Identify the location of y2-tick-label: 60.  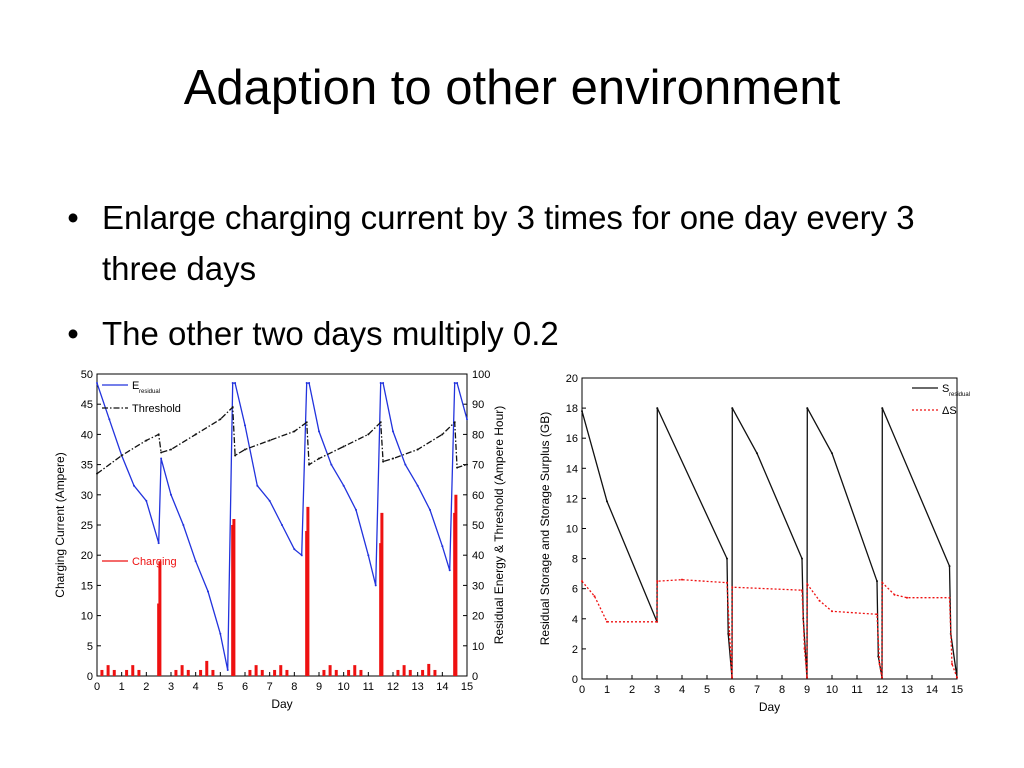
(478, 496).